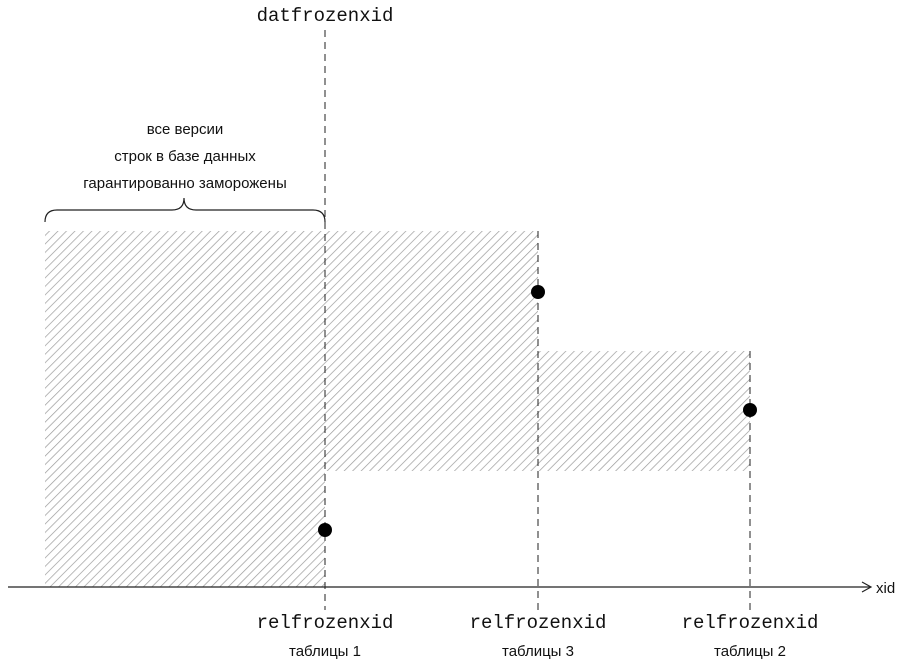 The height and width of the screenshot is (666, 922). What do you see at coordinates (185, 210) in the screenshot?
I see `frozen-range-brace` at bounding box center [185, 210].